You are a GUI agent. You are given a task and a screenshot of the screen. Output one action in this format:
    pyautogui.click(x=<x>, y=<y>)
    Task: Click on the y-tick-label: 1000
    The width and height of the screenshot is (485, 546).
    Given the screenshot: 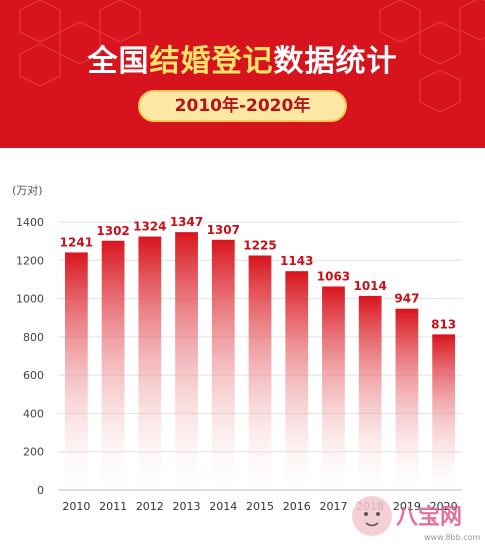 What is the action you would take?
    pyautogui.click(x=30, y=299)
    